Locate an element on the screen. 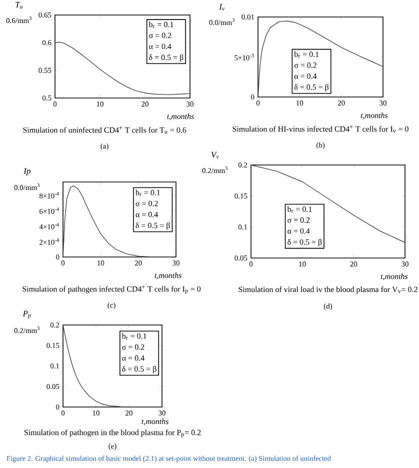  y-axis-title: T$_{u}$ is located at coordinates (19, 5).